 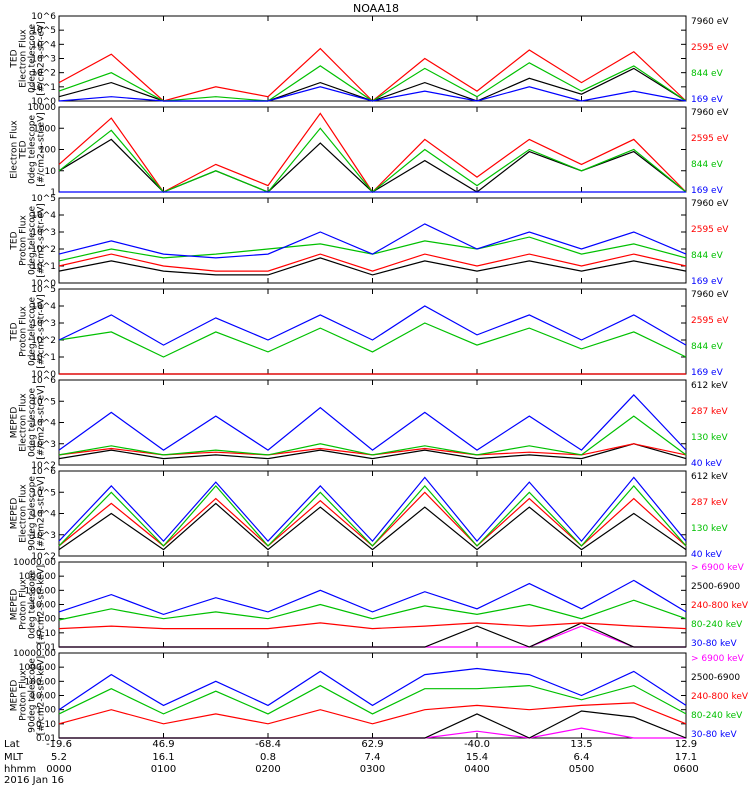 What do you see at coordinates (717, 625) in the screenshot?
I see `legend-entry: 80-240 keV` at bounding box center [717, 625].